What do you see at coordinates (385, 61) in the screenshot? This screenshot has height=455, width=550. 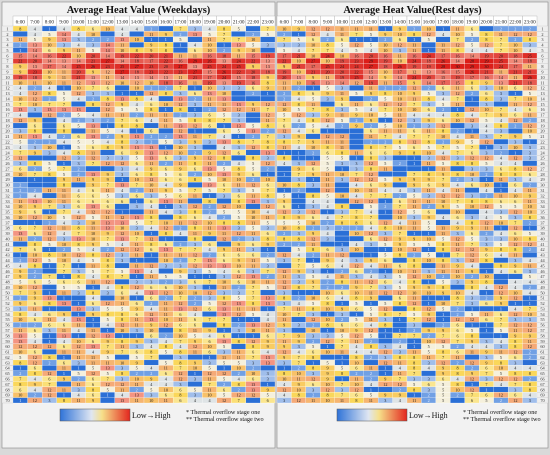 I see `heat-cell-label: 19` at bounding box center [385, 61].